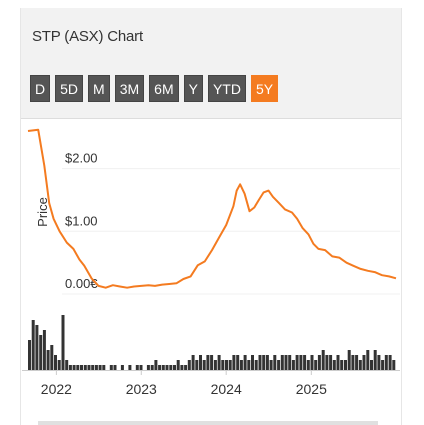 Image resolution: width=424 pixels, height=425 pixels. What do you see at coordinates (226, 88) in the screenshot?
I see `range-button-ytd: YTD` at bounding box center [226, 88].